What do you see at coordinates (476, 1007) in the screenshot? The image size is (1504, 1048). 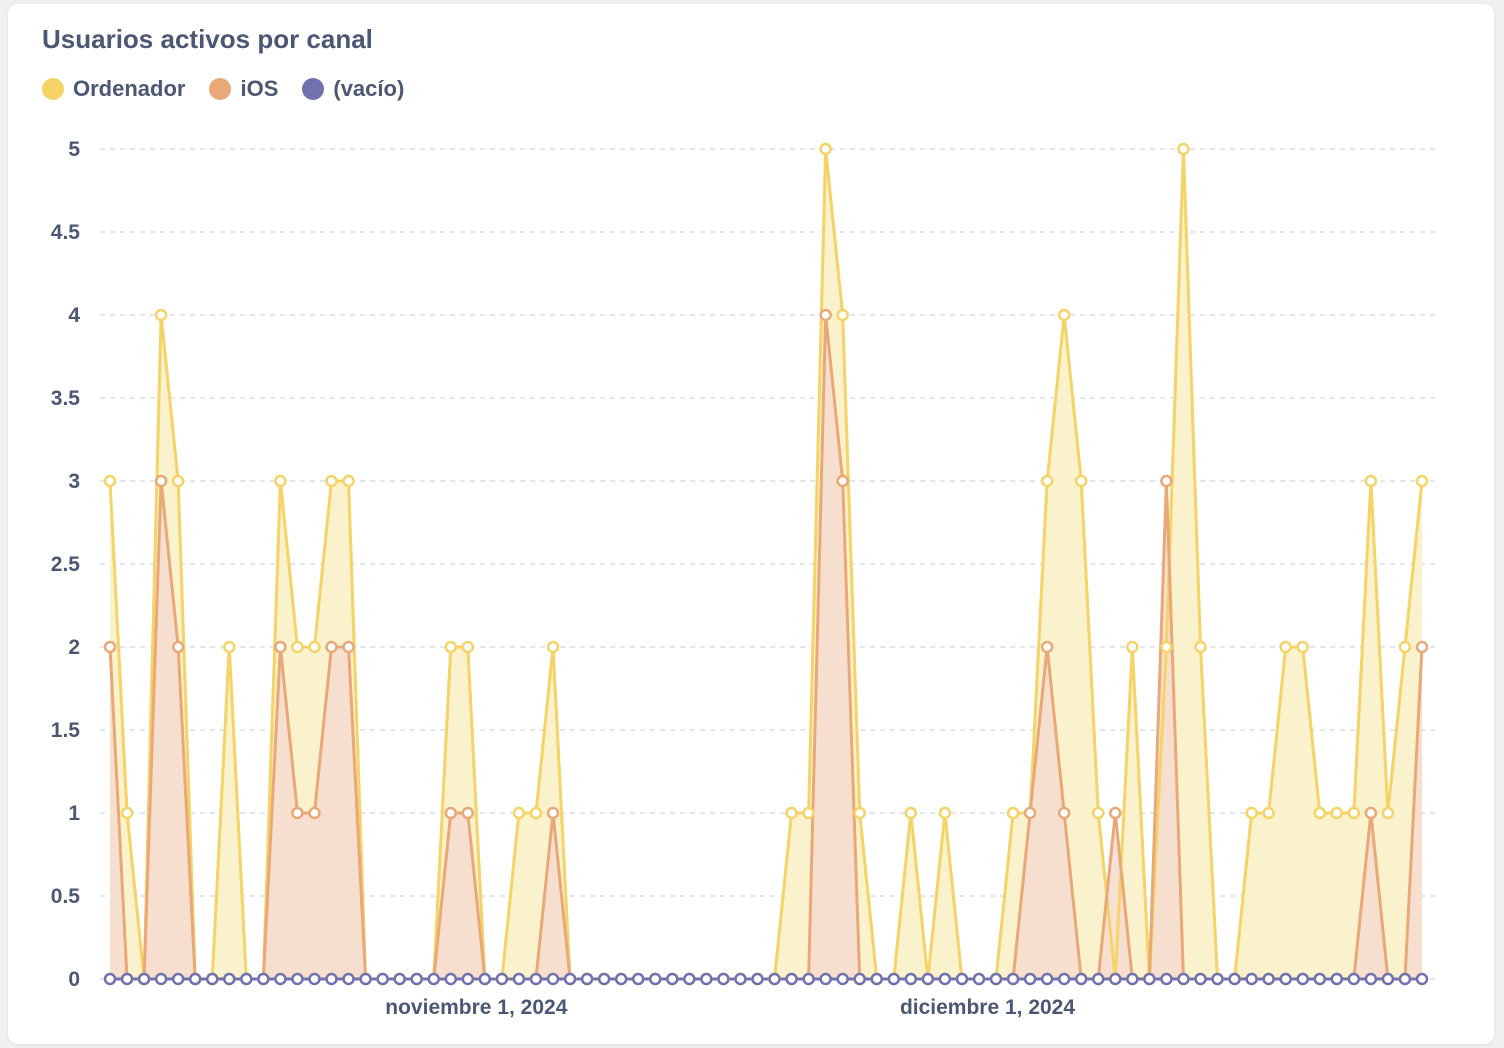 I see `x-tick-label: noviembre 1, 2024` at bounding box center [476, 1007].